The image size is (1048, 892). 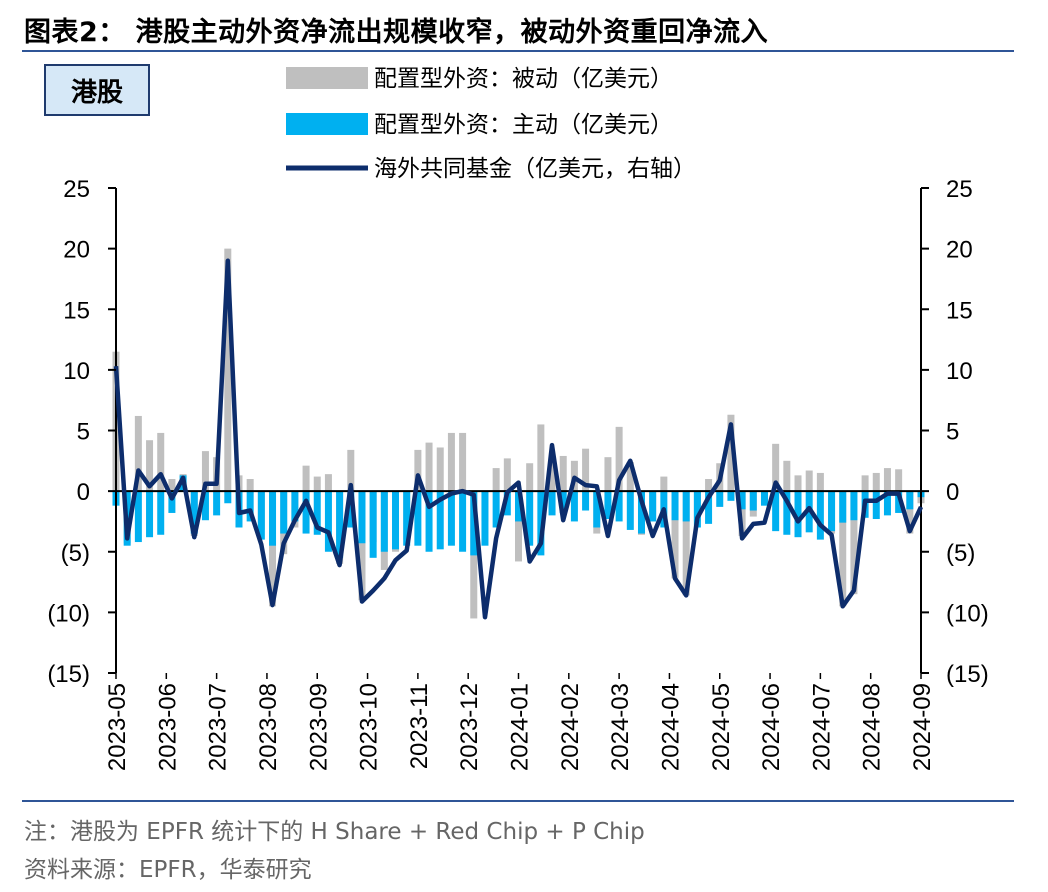 What do you see at coordinates (518, 51) in the screenshot?
I see `title-rule` at bounding box center [518, 51].